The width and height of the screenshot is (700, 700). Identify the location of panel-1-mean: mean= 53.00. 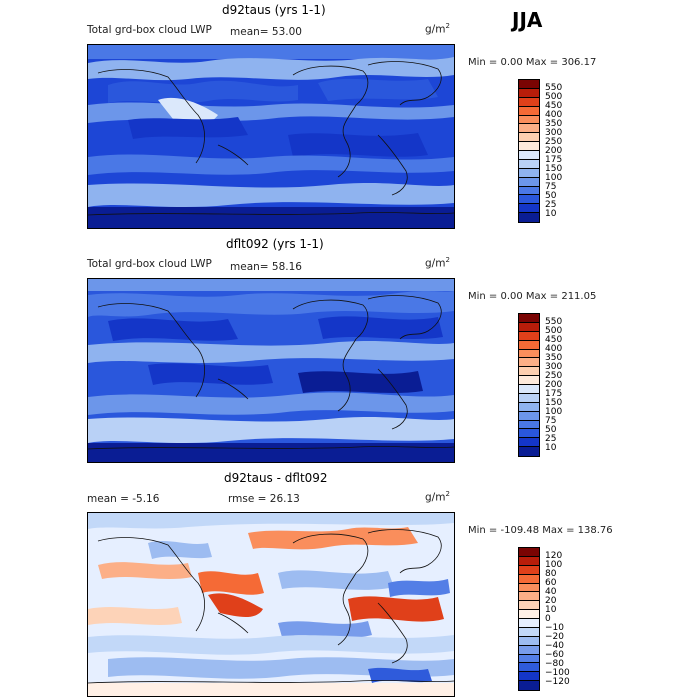
(266, 32).